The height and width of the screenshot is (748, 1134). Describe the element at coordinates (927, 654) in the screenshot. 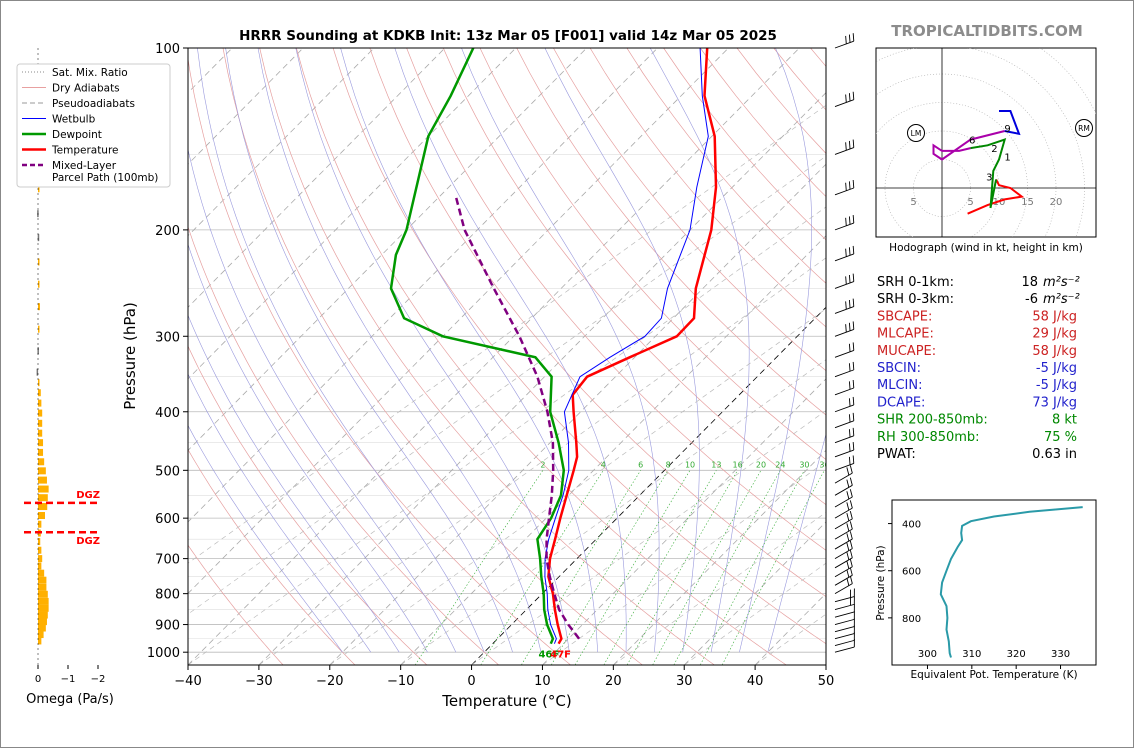

I see `theta-e-x-tick-label: 300` at that location.